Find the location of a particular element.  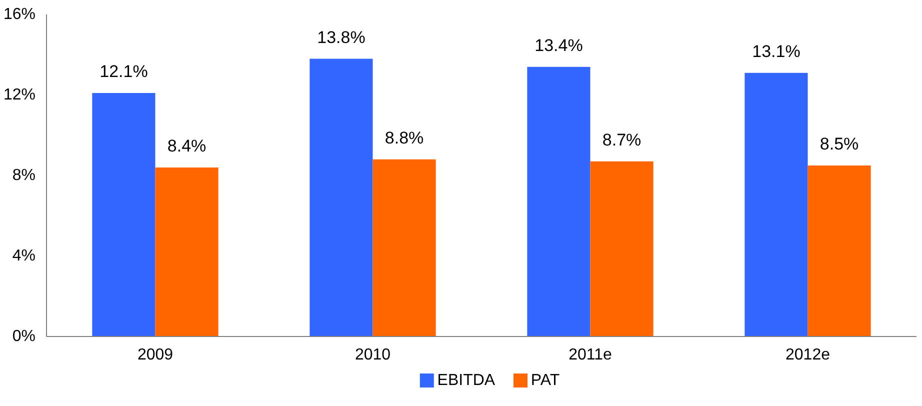

x-tick-label: 2011e is located at coordinates (590, 355).